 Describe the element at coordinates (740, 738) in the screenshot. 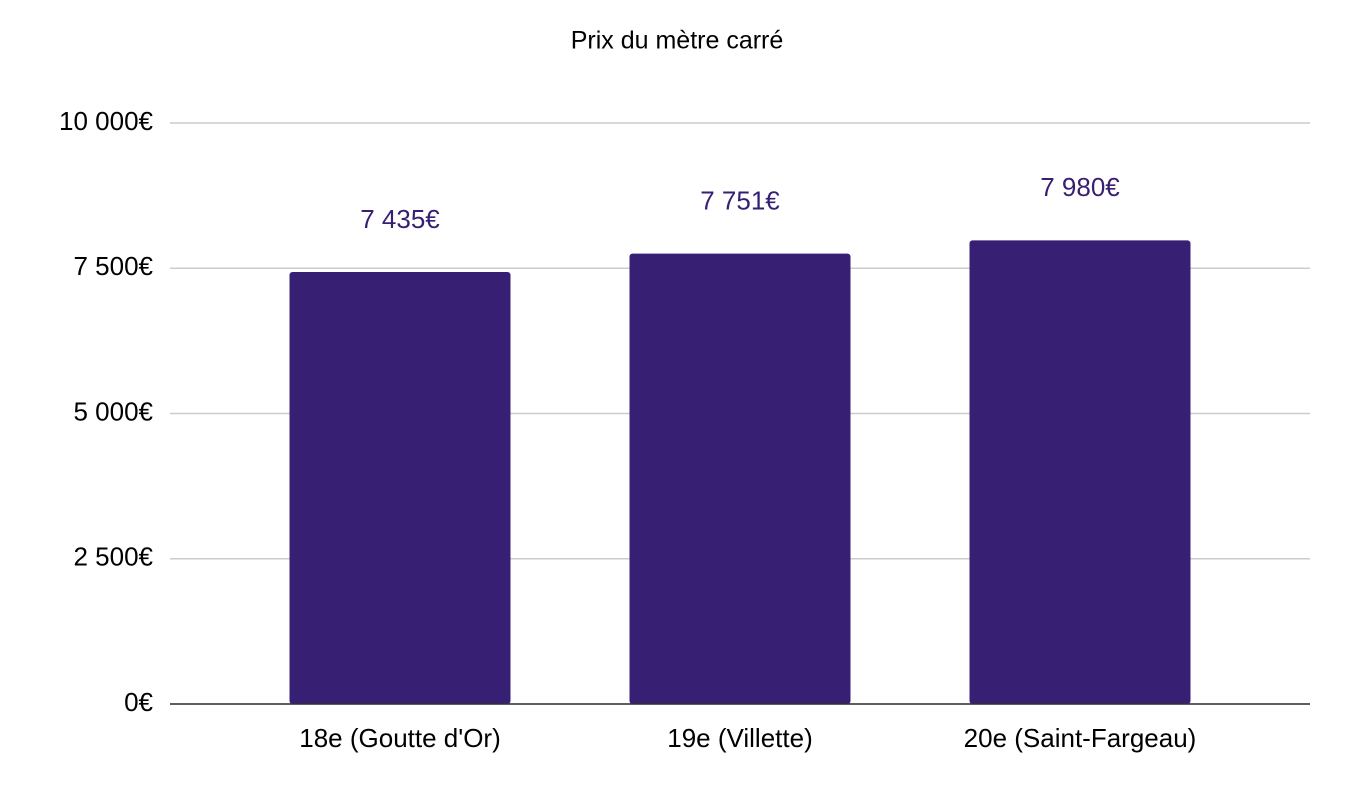

I see `x-tick-label: 19e (Villette)` at that location.